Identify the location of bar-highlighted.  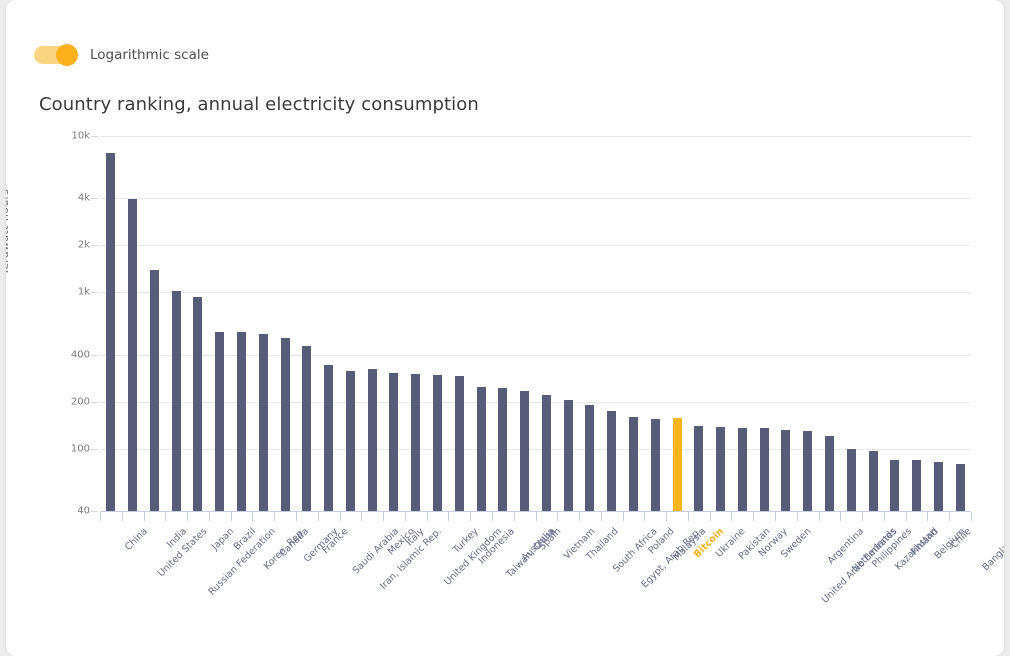
(677, 464).